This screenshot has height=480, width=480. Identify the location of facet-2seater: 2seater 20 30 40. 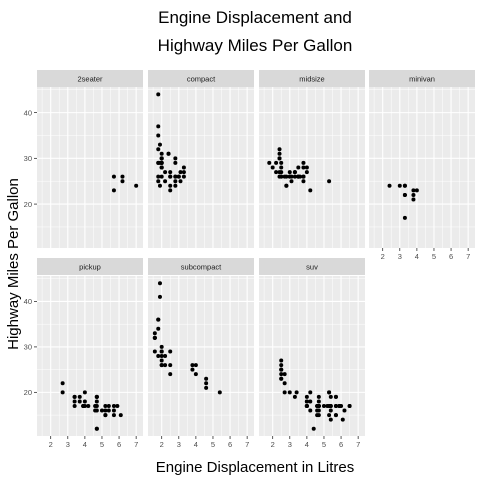
(83, 159).